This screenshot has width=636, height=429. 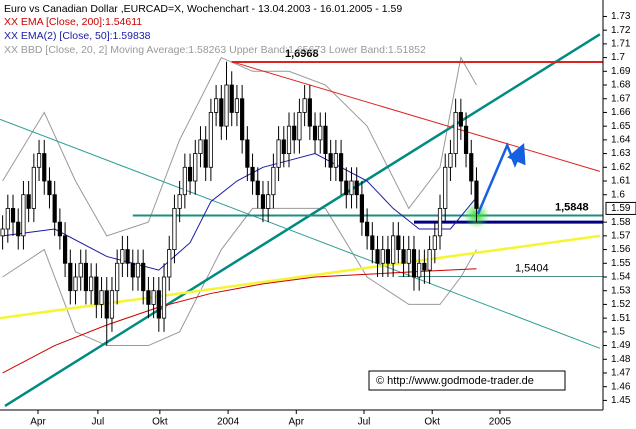 What do you see at coordinates (621, 44) in the screenshot?
I see `y-tick-label: 1.71` at bounding box center [621, 44].